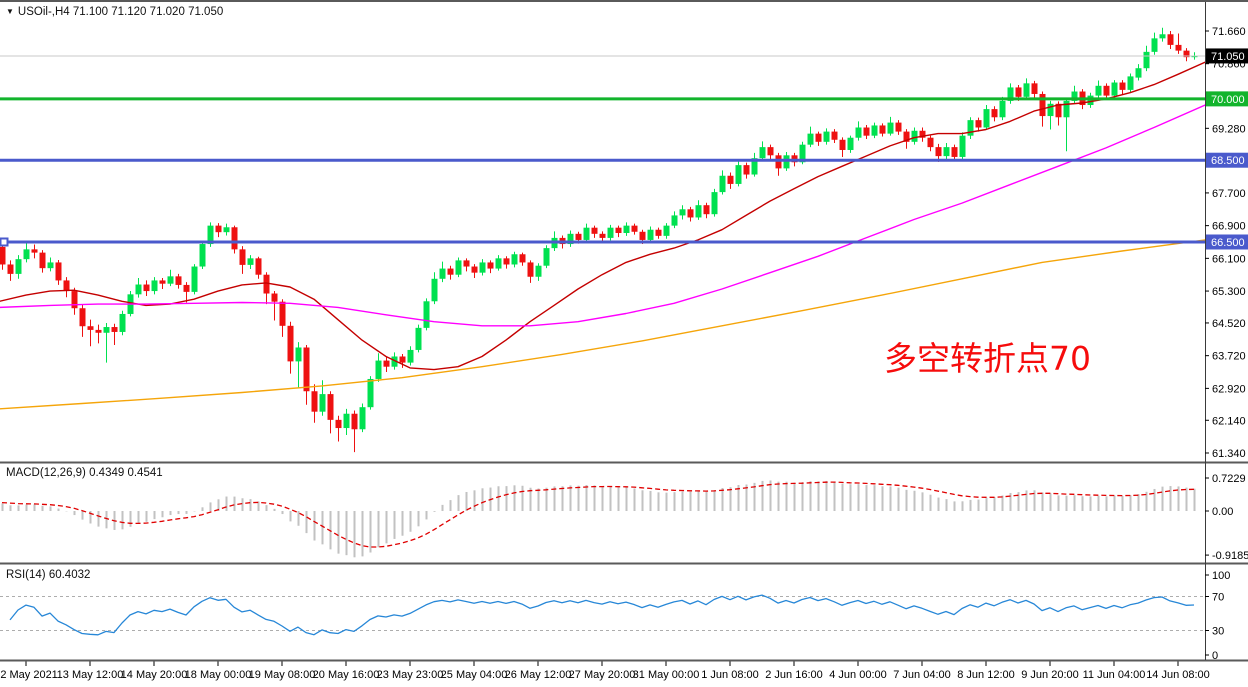  Describe the element at coordinates (1222, 512) in the screenshot. I see `macd-axis-label: 0.00` at that location.